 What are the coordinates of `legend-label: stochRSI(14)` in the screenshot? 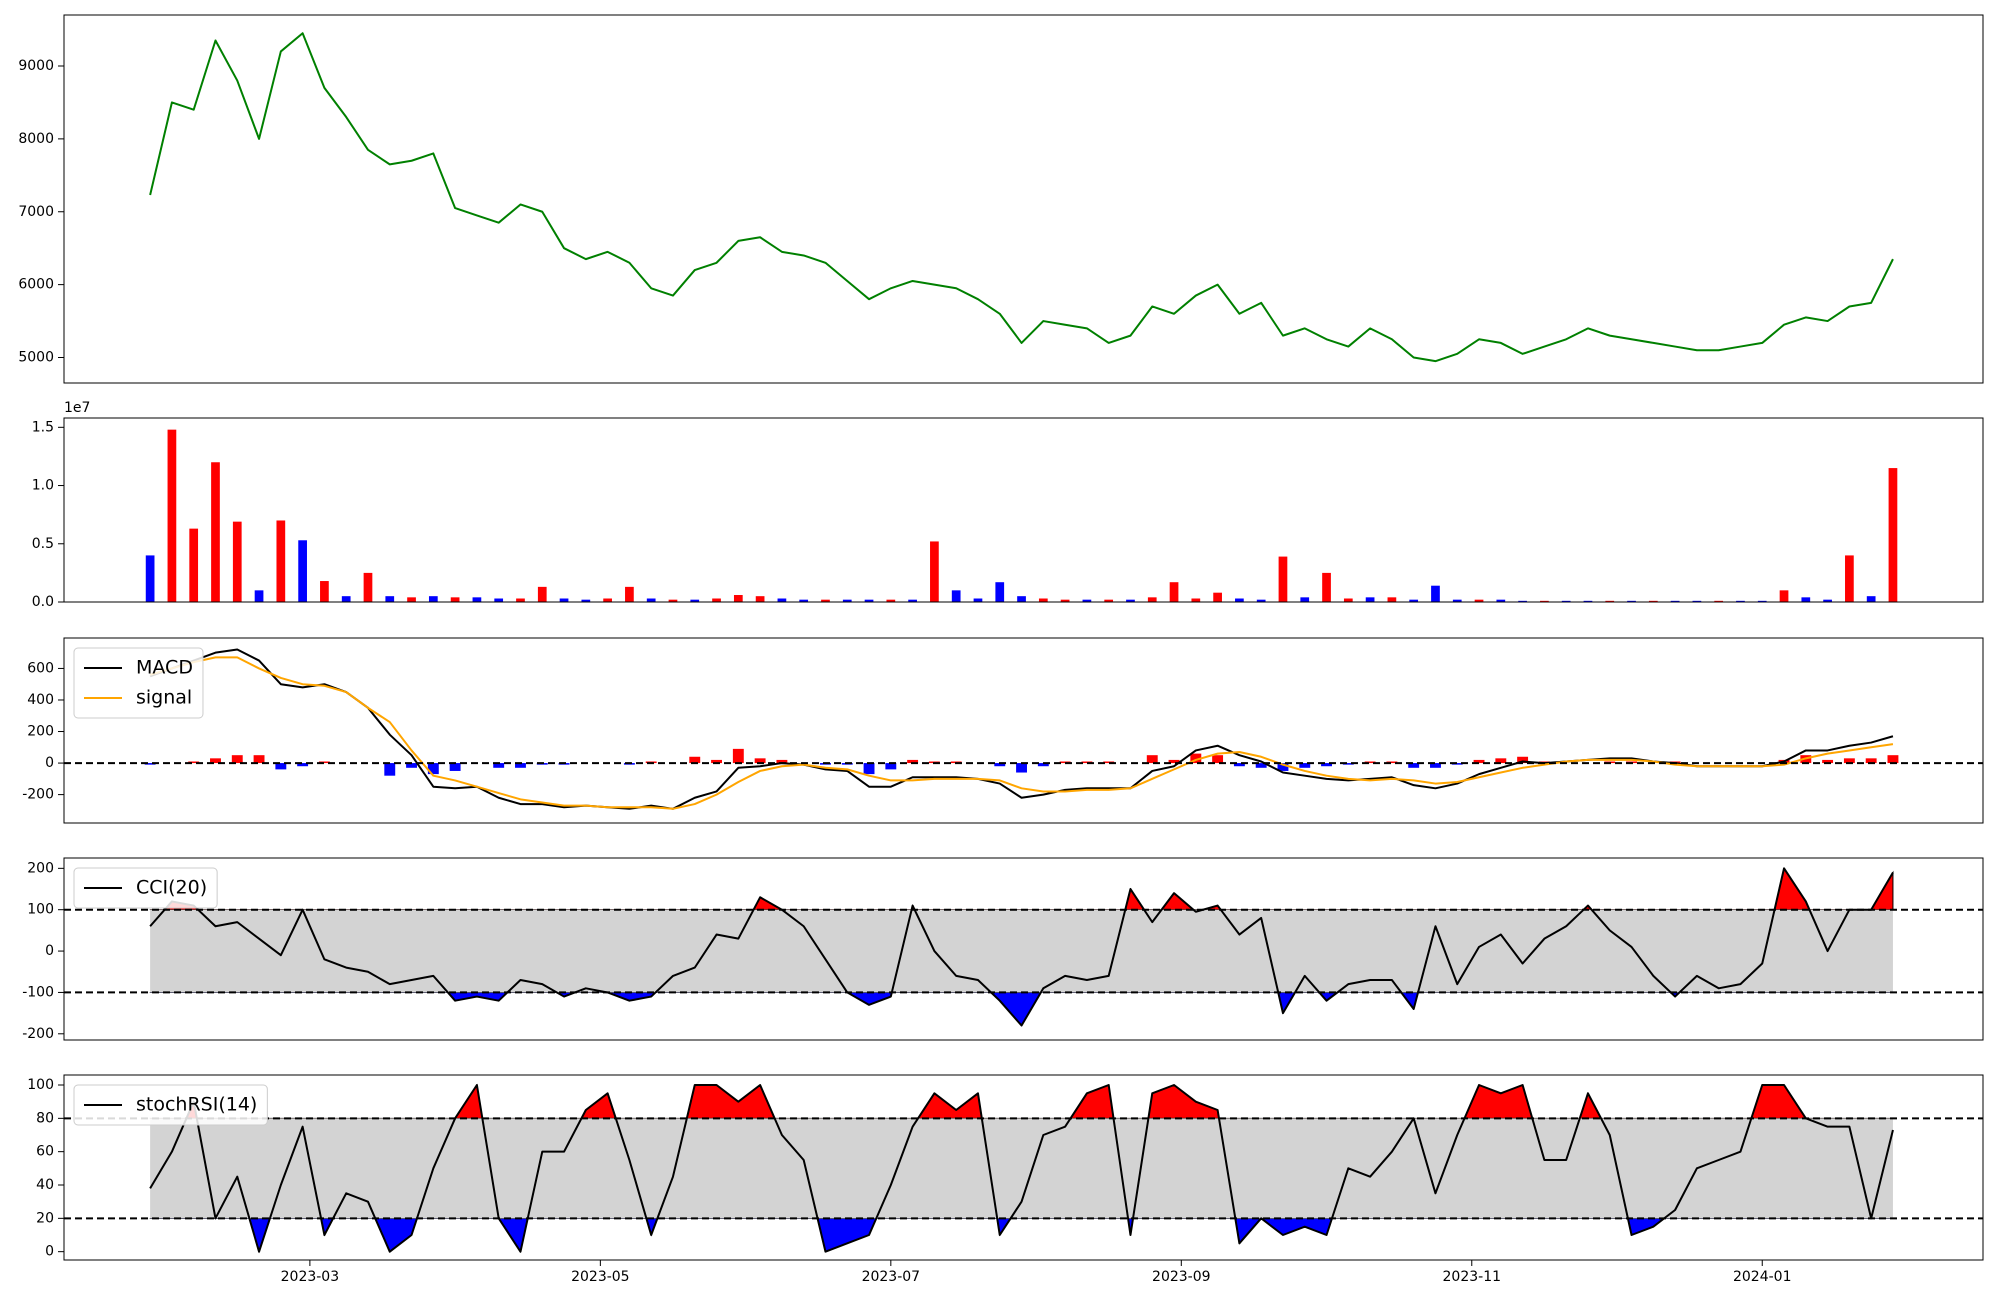 It's located at (196, 1105).